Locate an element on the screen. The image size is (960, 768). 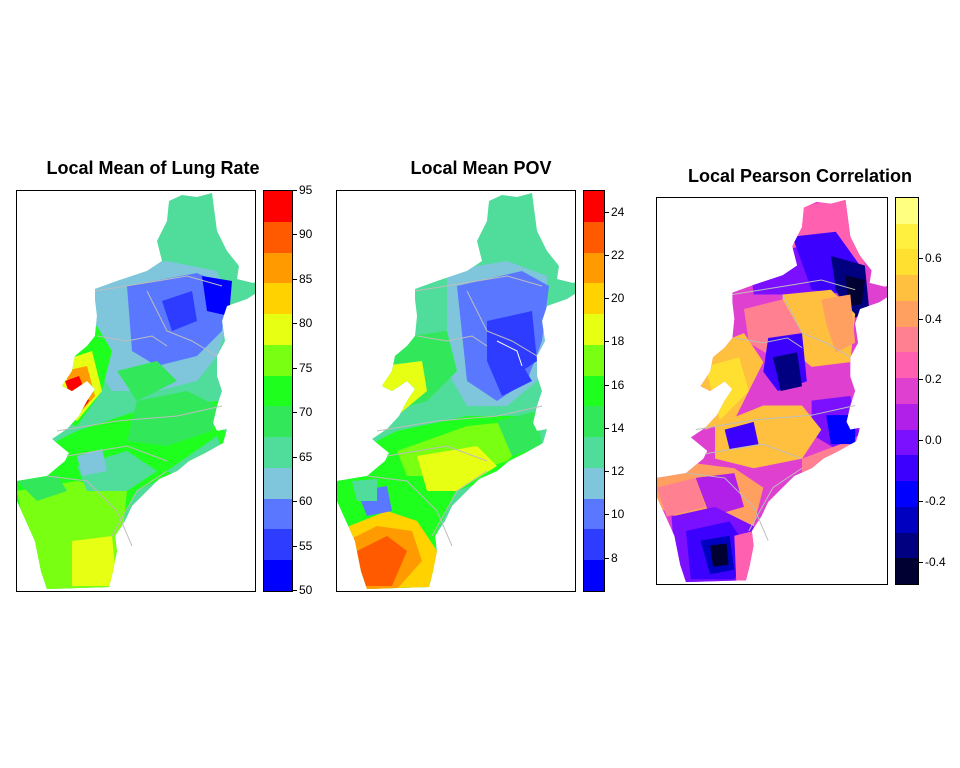
legend-tick-label: 90 is located at coordinates (306, 234).